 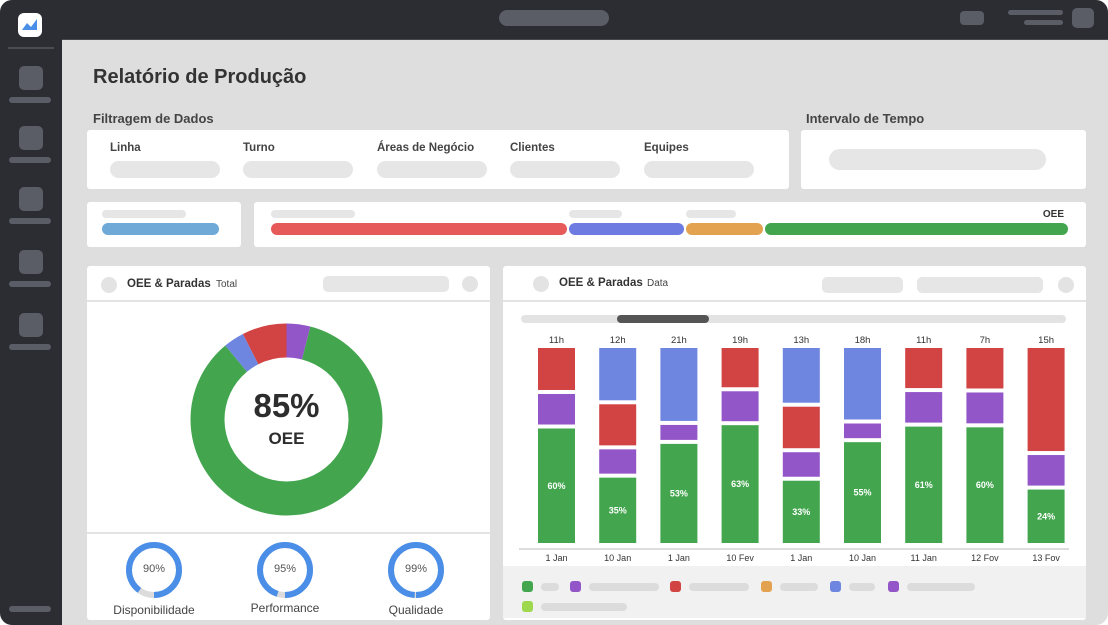 What do you see at coordinates (670, 224) in the screenshot?
I see `oee-breakdown-card: OEE` at bounding box center [670, 224].